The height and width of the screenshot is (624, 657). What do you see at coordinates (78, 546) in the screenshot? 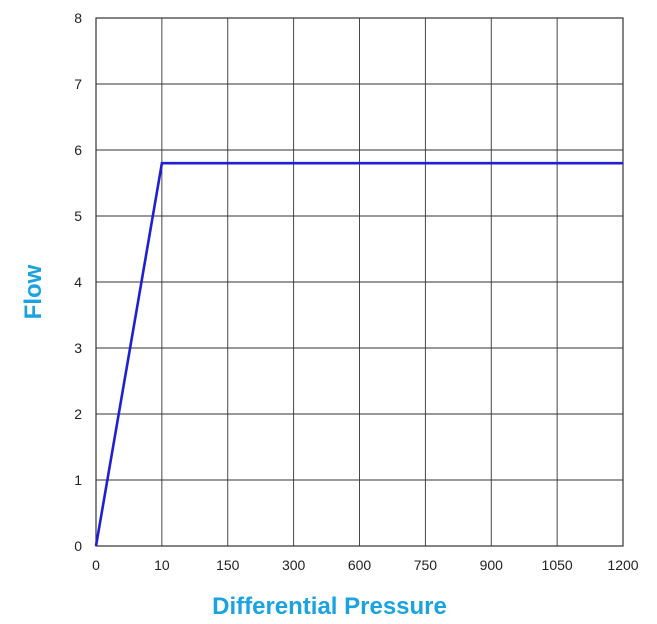
I see `y-tick-label: 0` at bounding box center [78, 546].